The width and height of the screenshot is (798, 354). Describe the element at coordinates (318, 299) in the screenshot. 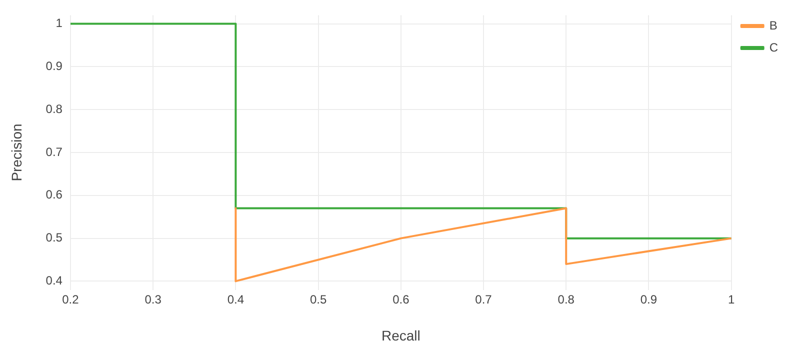

I see `x-tick-label: 0.5` at that location.